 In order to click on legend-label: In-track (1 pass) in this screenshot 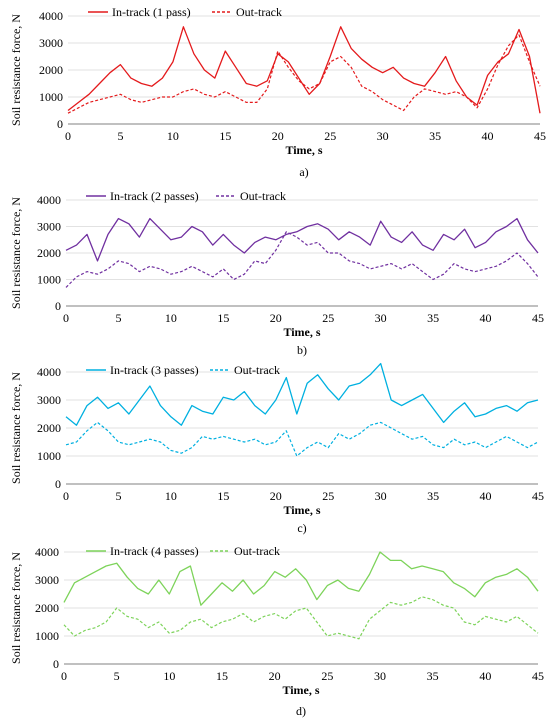, I will do `click(151, 12)`.